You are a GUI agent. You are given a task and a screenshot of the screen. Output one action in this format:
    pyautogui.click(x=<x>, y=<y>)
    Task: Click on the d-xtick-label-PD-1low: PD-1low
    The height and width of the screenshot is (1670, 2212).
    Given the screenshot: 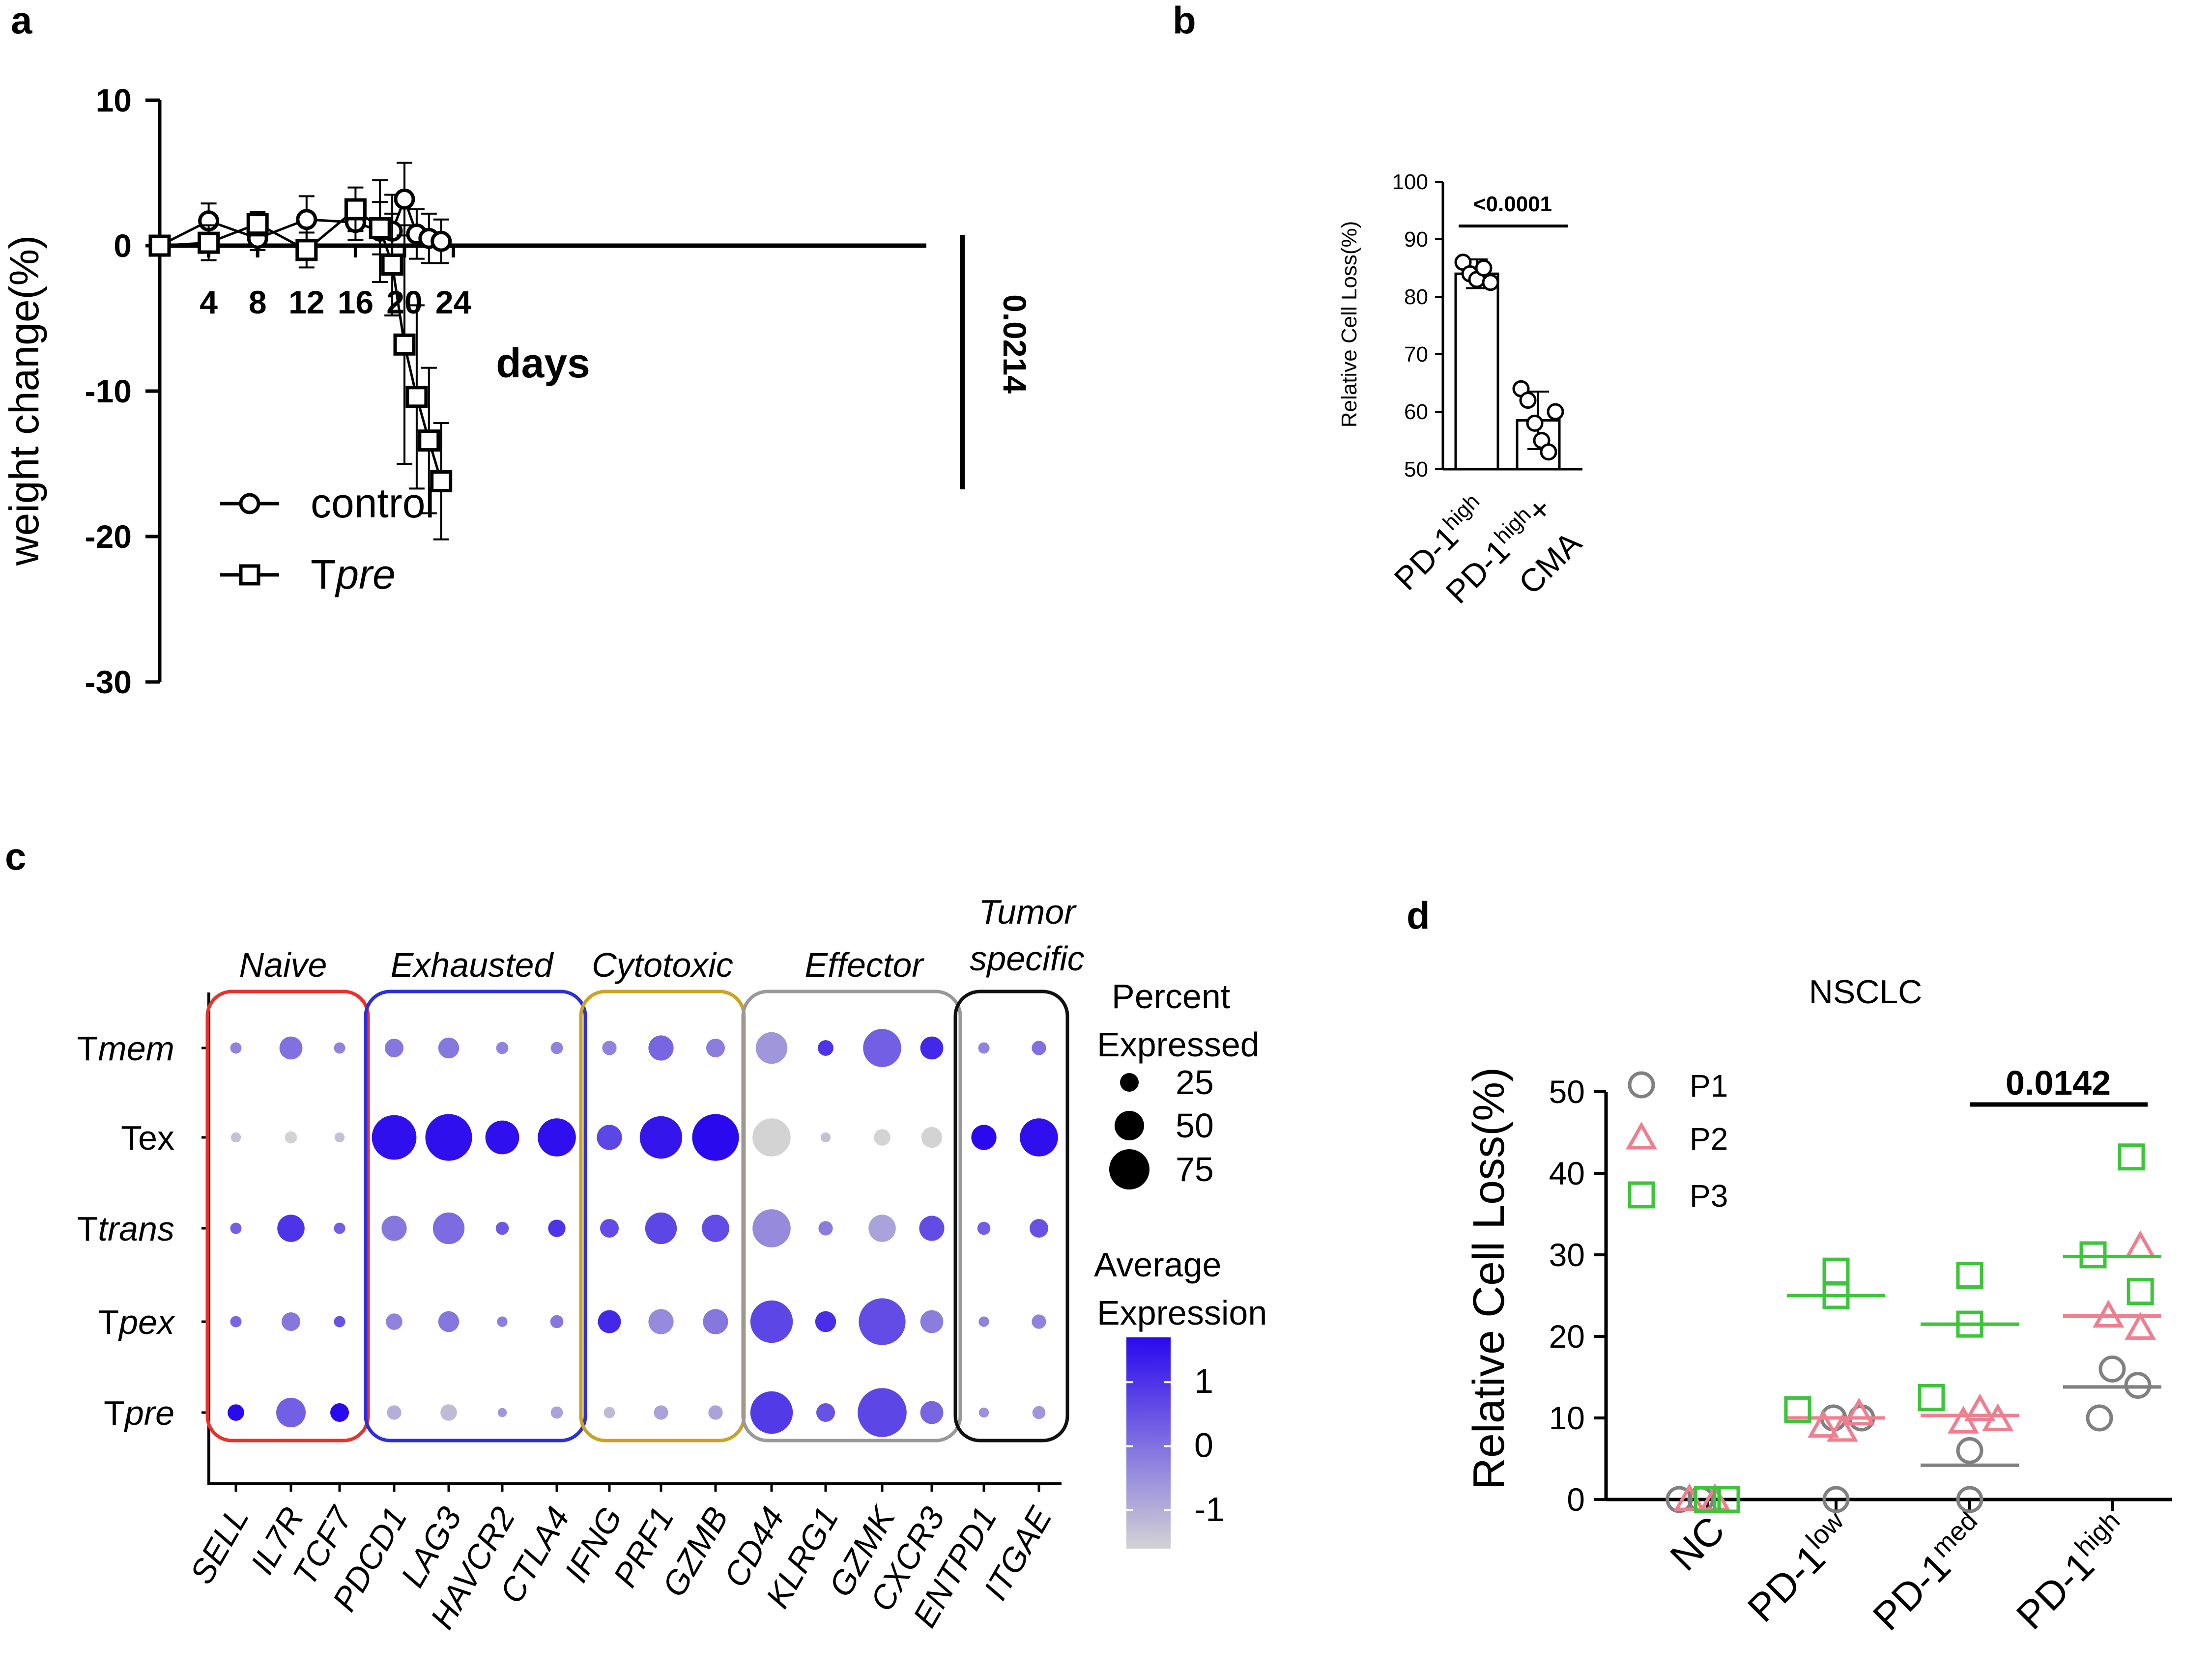 What is the action you would take?
    pyautogui.click(x=1800, y=1567)
    